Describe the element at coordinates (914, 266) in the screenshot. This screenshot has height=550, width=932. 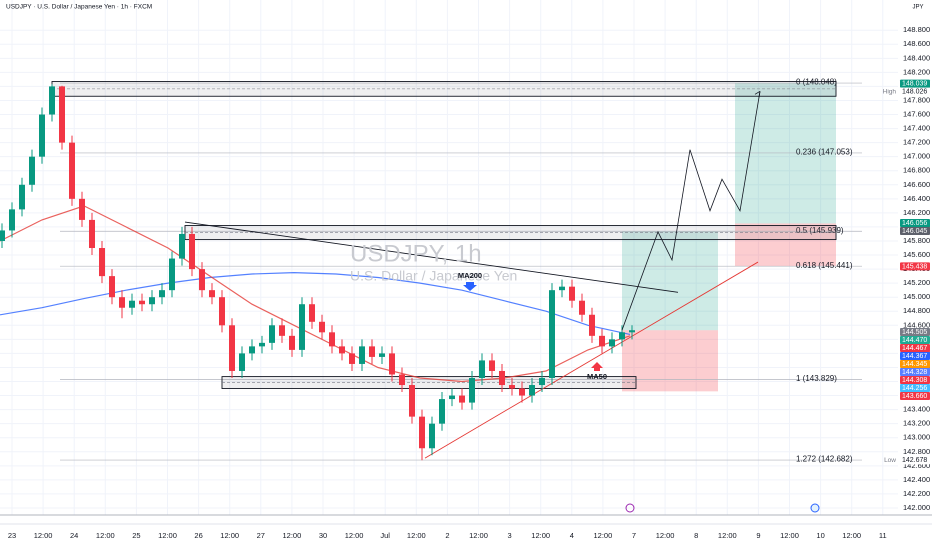
I see `price-label-text: 145.438` at that location.